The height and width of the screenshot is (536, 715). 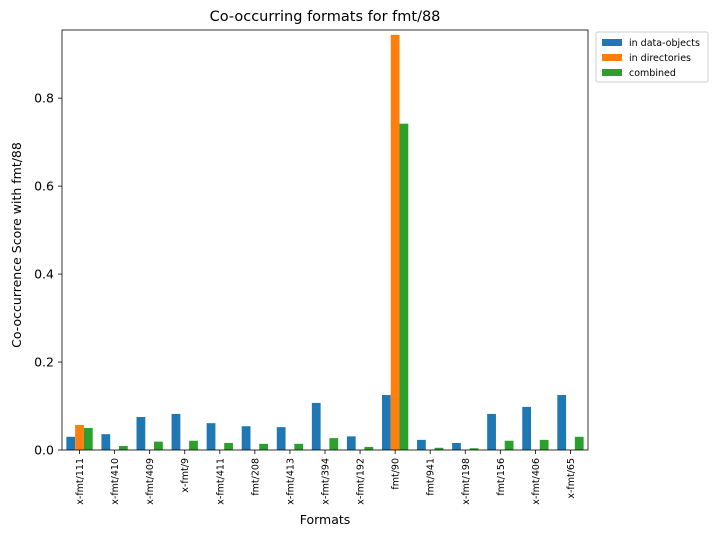 What do you see at coordinates (466, 481) in the screenshot?
I see `x-tick-label: x-fmt/198` at bounding box center [466, 481].